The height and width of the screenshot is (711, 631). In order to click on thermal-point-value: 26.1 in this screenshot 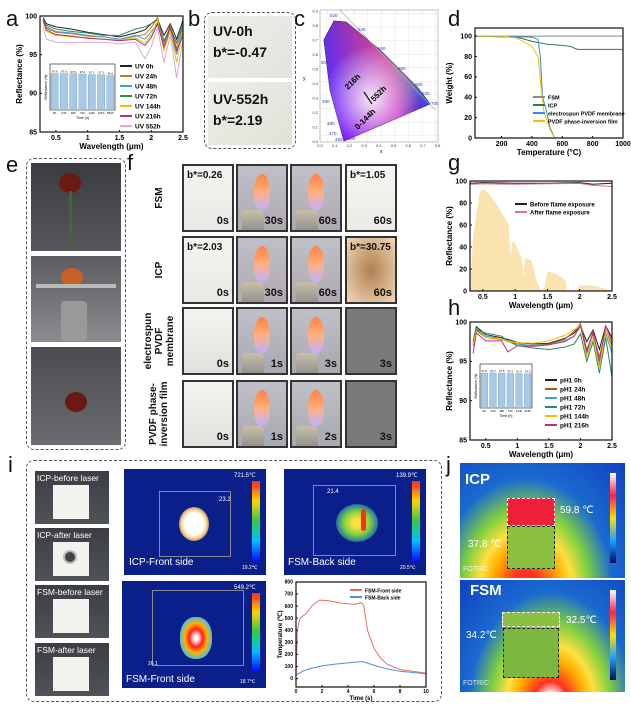, I will do `click(153, 664)`.